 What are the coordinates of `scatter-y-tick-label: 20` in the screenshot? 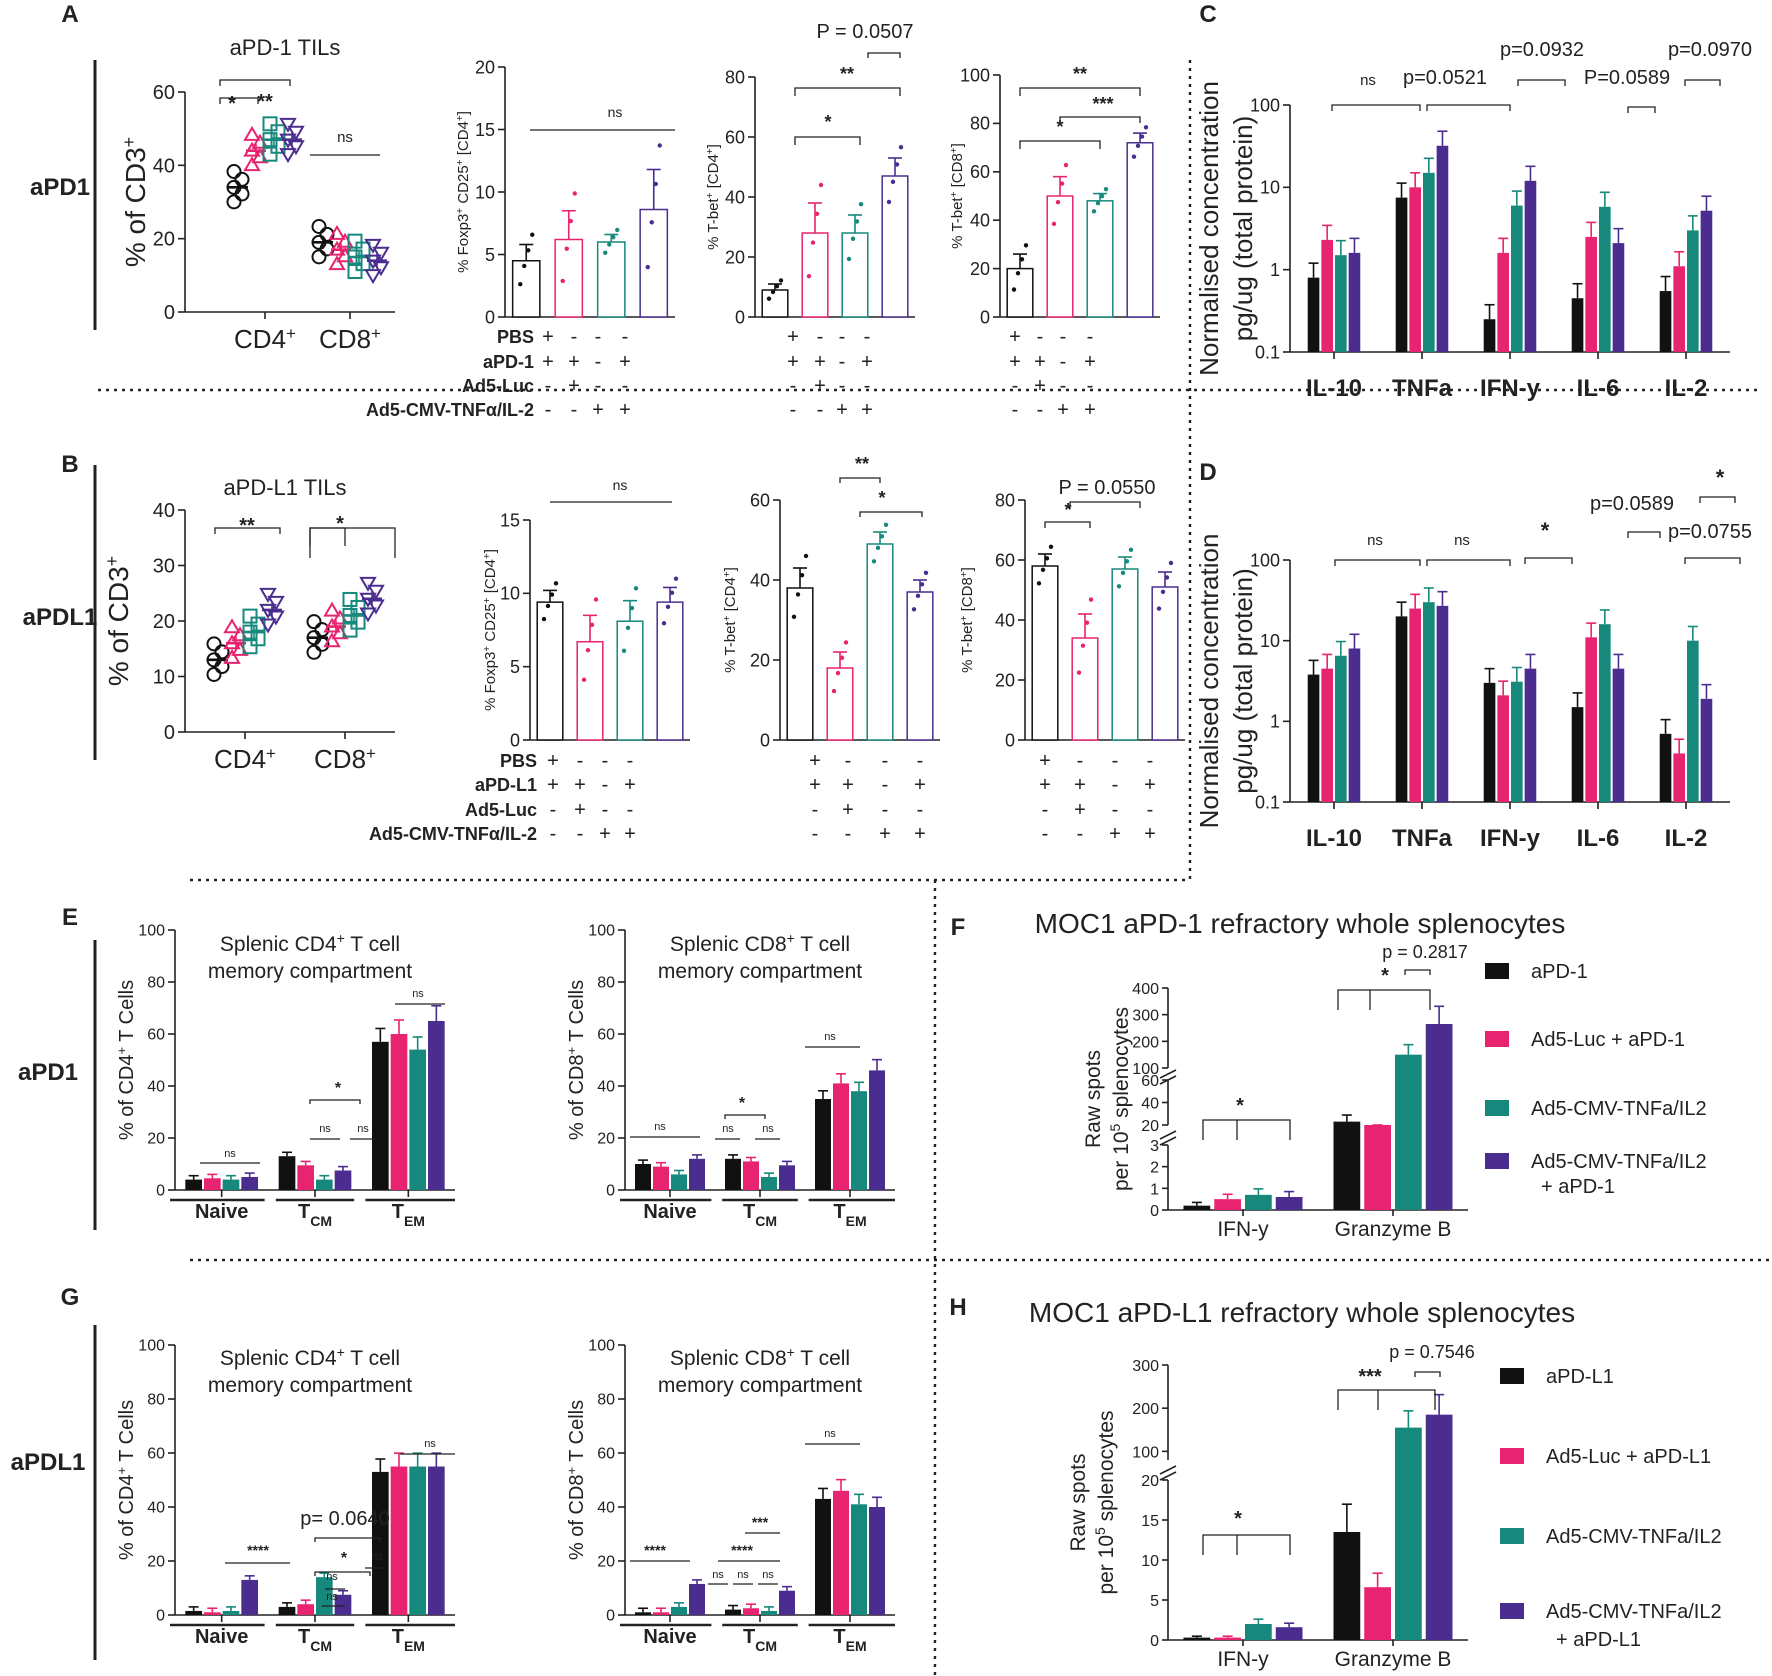 It's located at (164, 622).